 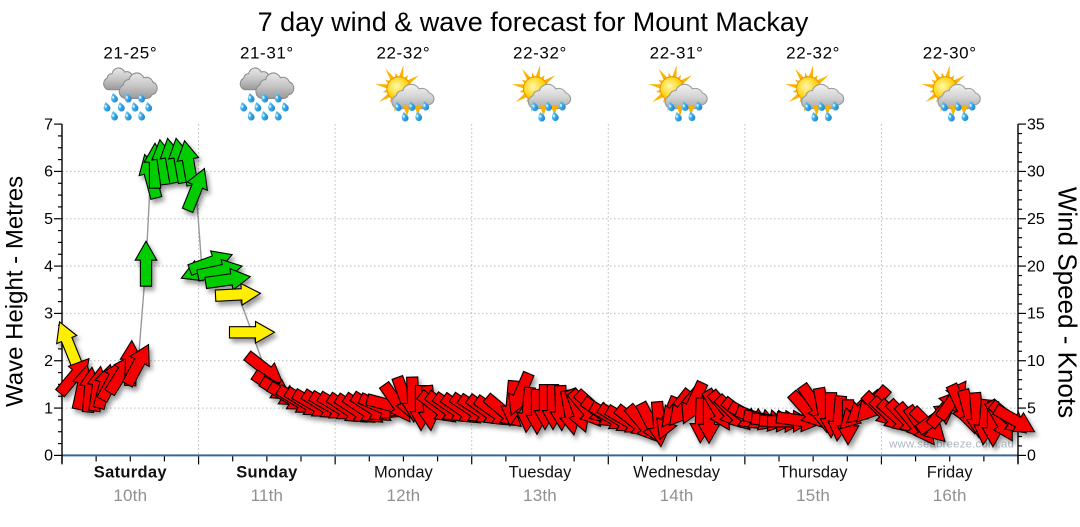 I want to click on svg-text: 11th, so click(x=267, y=495).